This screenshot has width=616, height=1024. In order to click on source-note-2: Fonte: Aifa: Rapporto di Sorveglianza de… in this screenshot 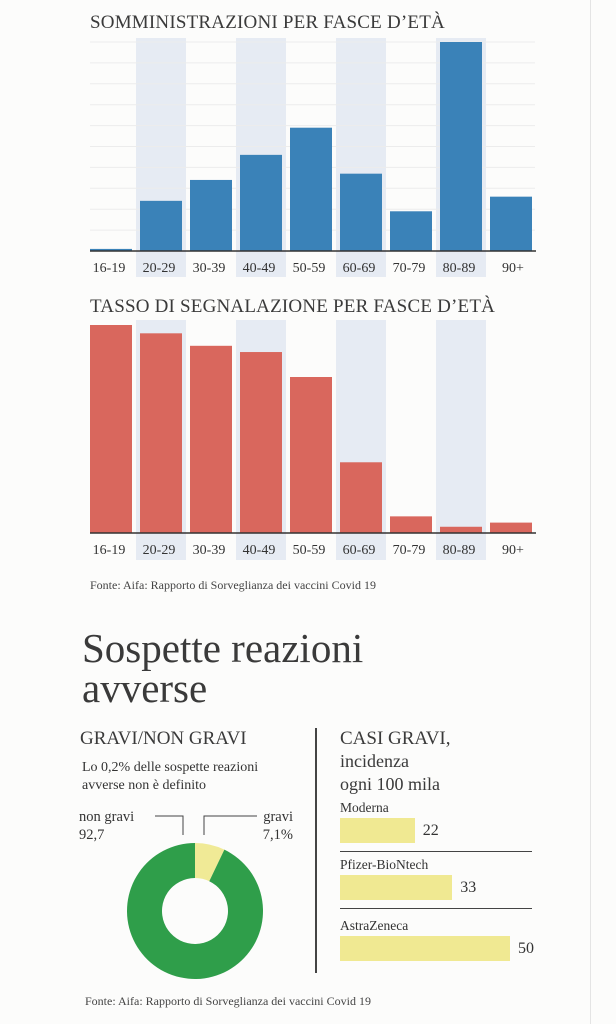, I will do `click(228, 1001)`.